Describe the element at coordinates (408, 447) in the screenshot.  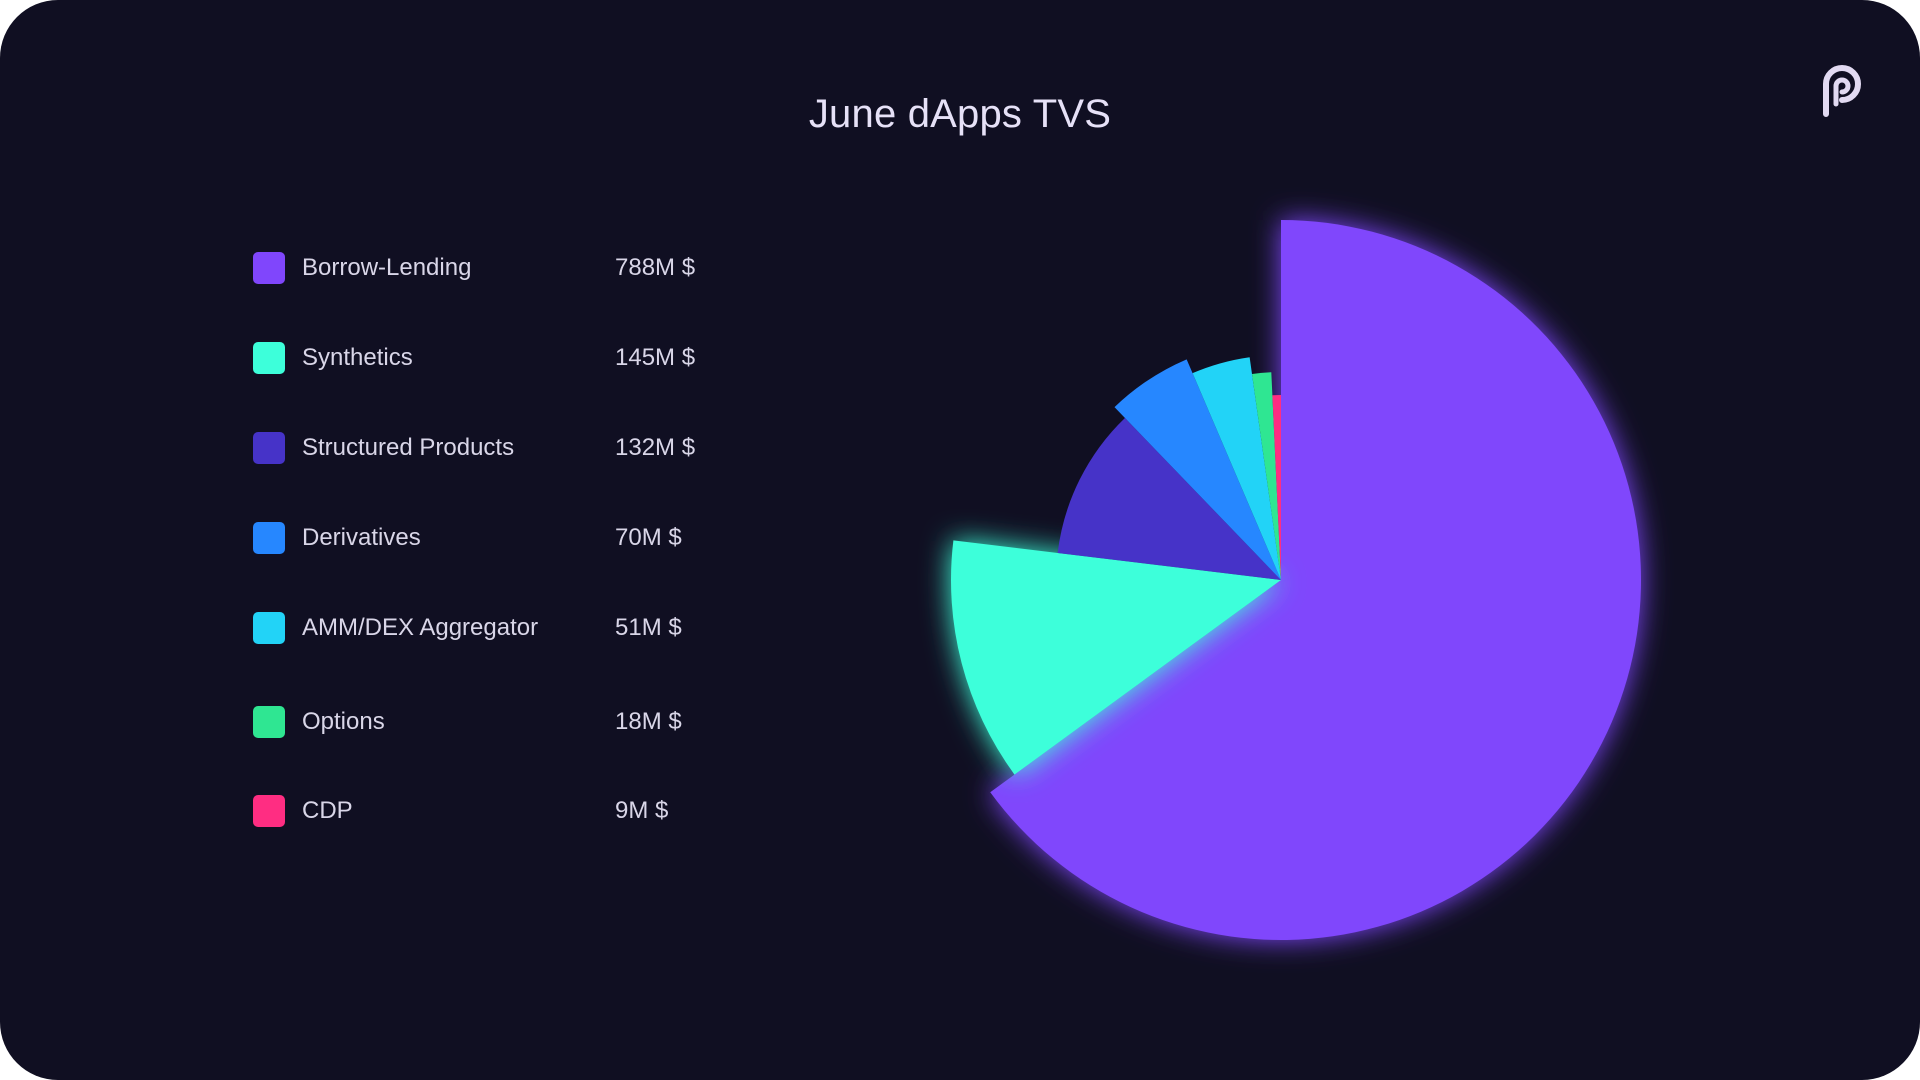
I see `legend-label: Structured Products` at that location.